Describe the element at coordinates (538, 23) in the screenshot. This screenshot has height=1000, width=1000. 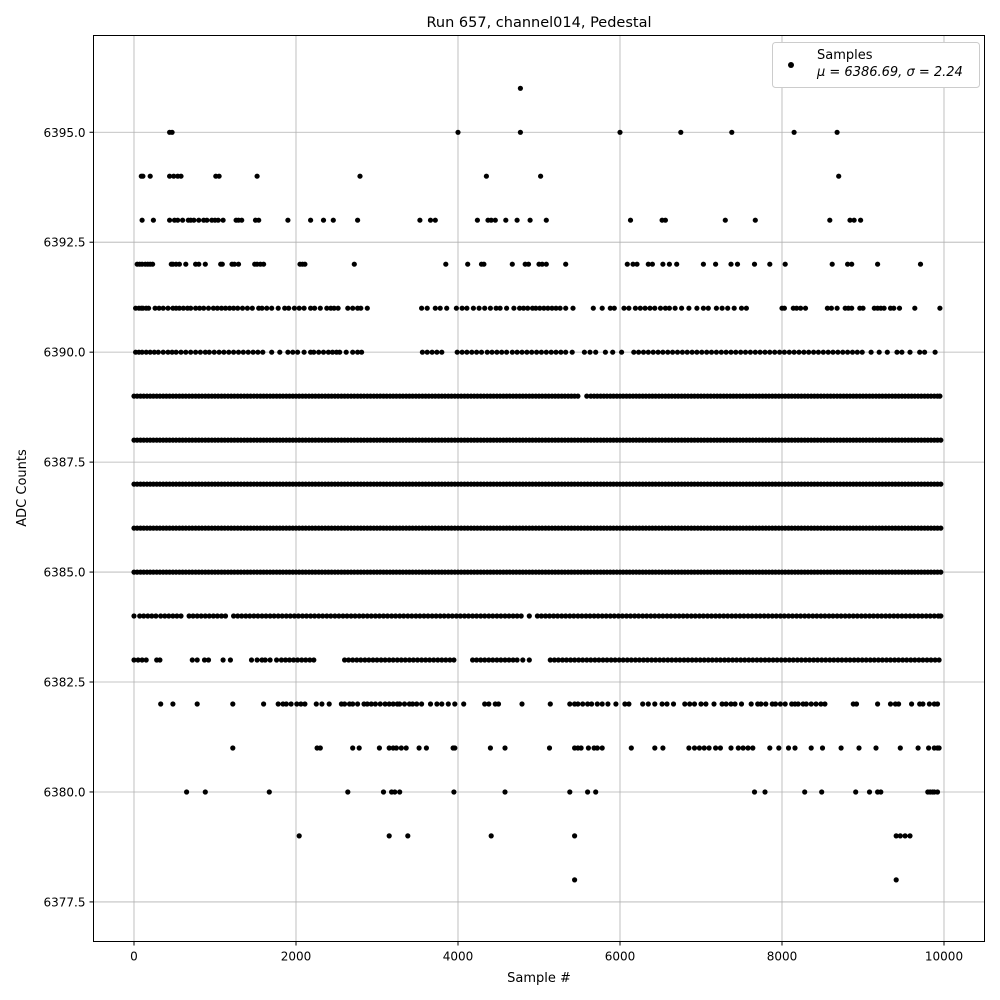
I see `chart-title: Run 657, channel014, Pedestal` at that location.